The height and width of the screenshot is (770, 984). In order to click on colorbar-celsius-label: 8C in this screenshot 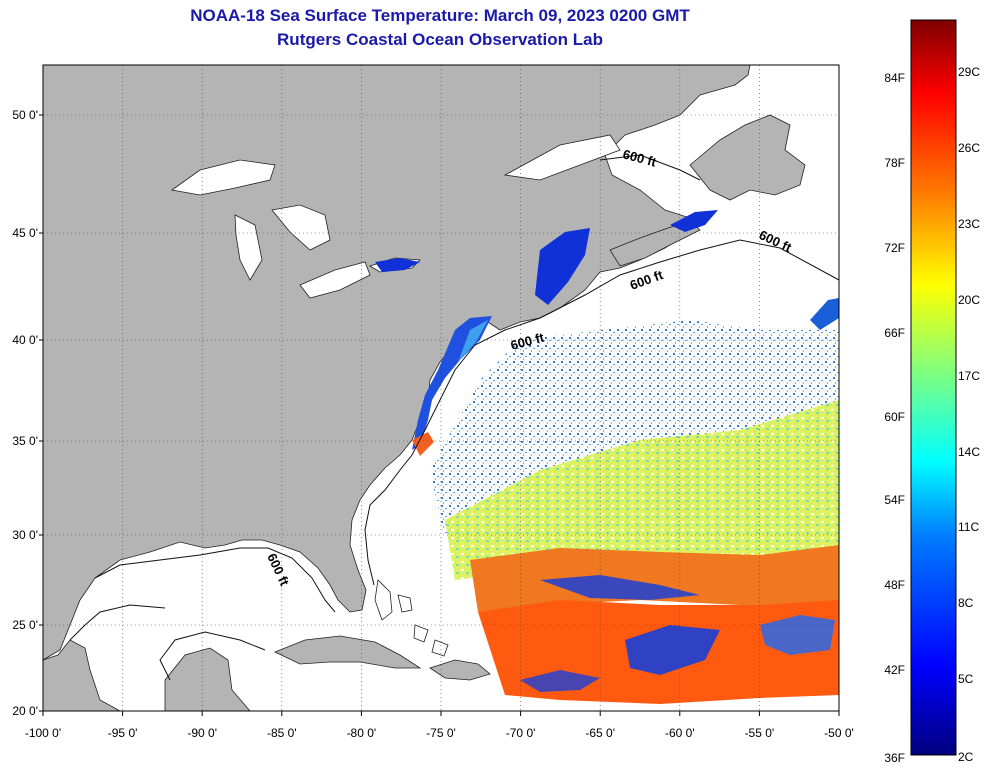, I will do `click(966, 603)`.